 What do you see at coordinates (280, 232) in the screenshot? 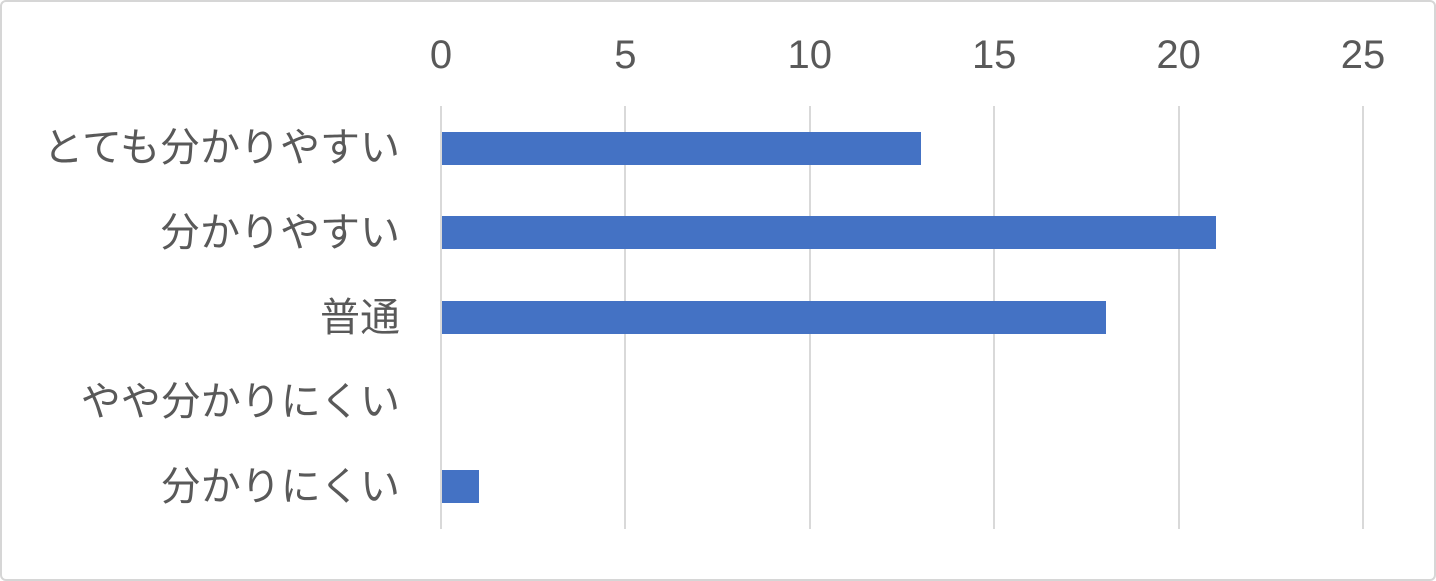
I see `category-label: 分かりやすい` at bounding box center [280, 232].